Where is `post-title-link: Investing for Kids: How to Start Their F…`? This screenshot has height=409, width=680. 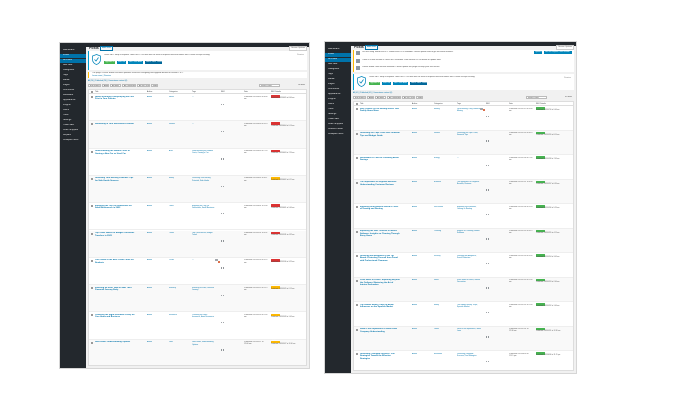
post-title-link: Investing for Kids: How to Start Their F… is located at coordinates (113, 289).